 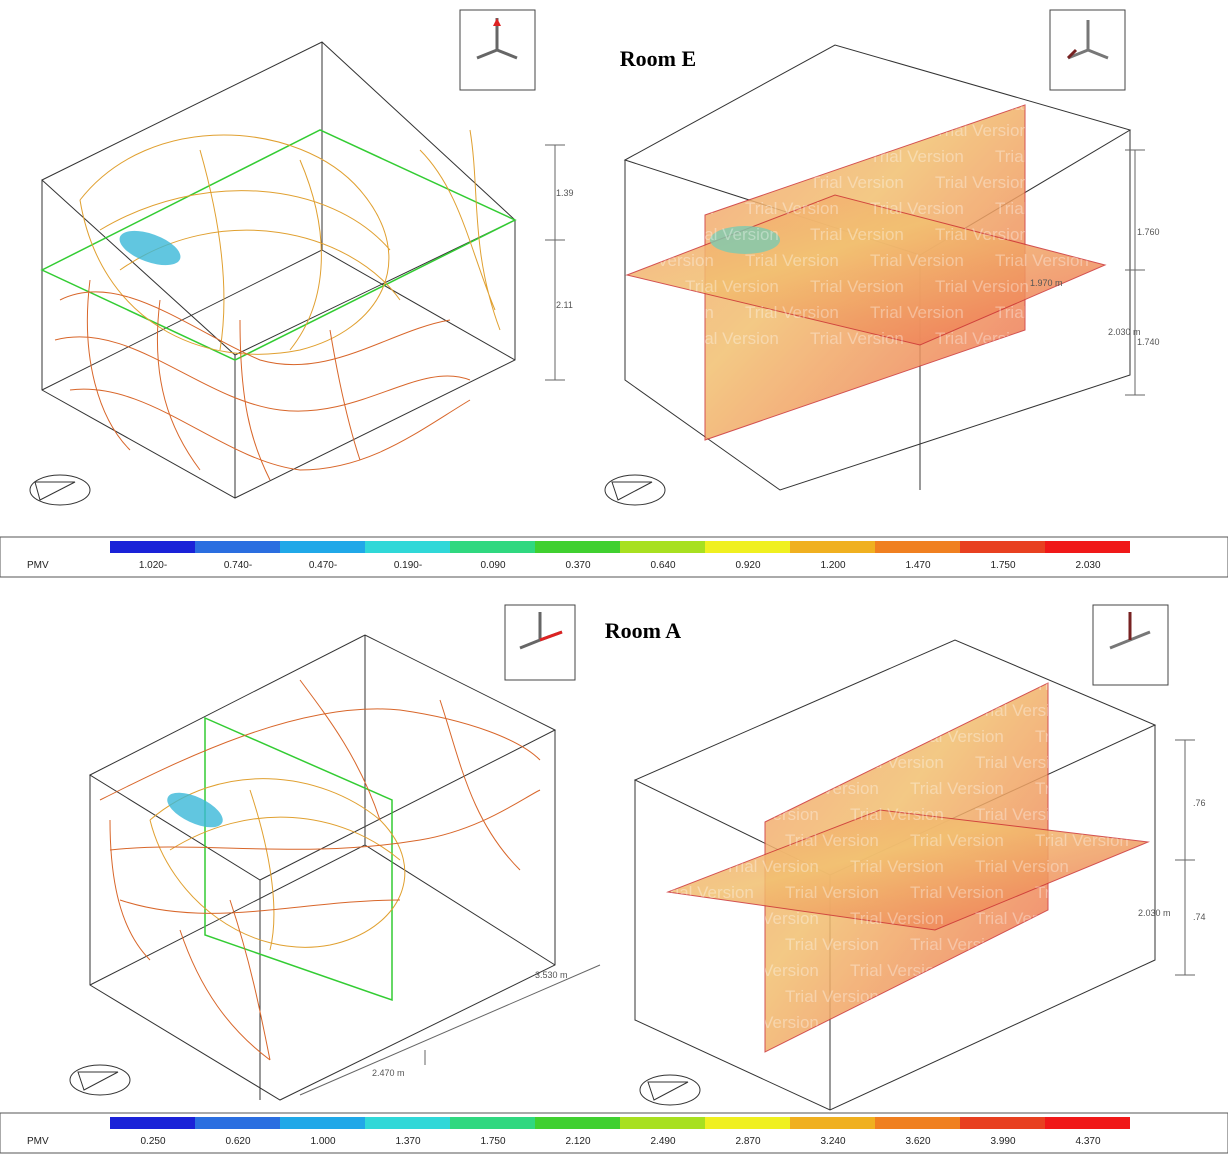 What do you see at coordinates (1199, 917) in the screenshot?
I see `dimension-label: .74` at bounding box center [1199, 917].